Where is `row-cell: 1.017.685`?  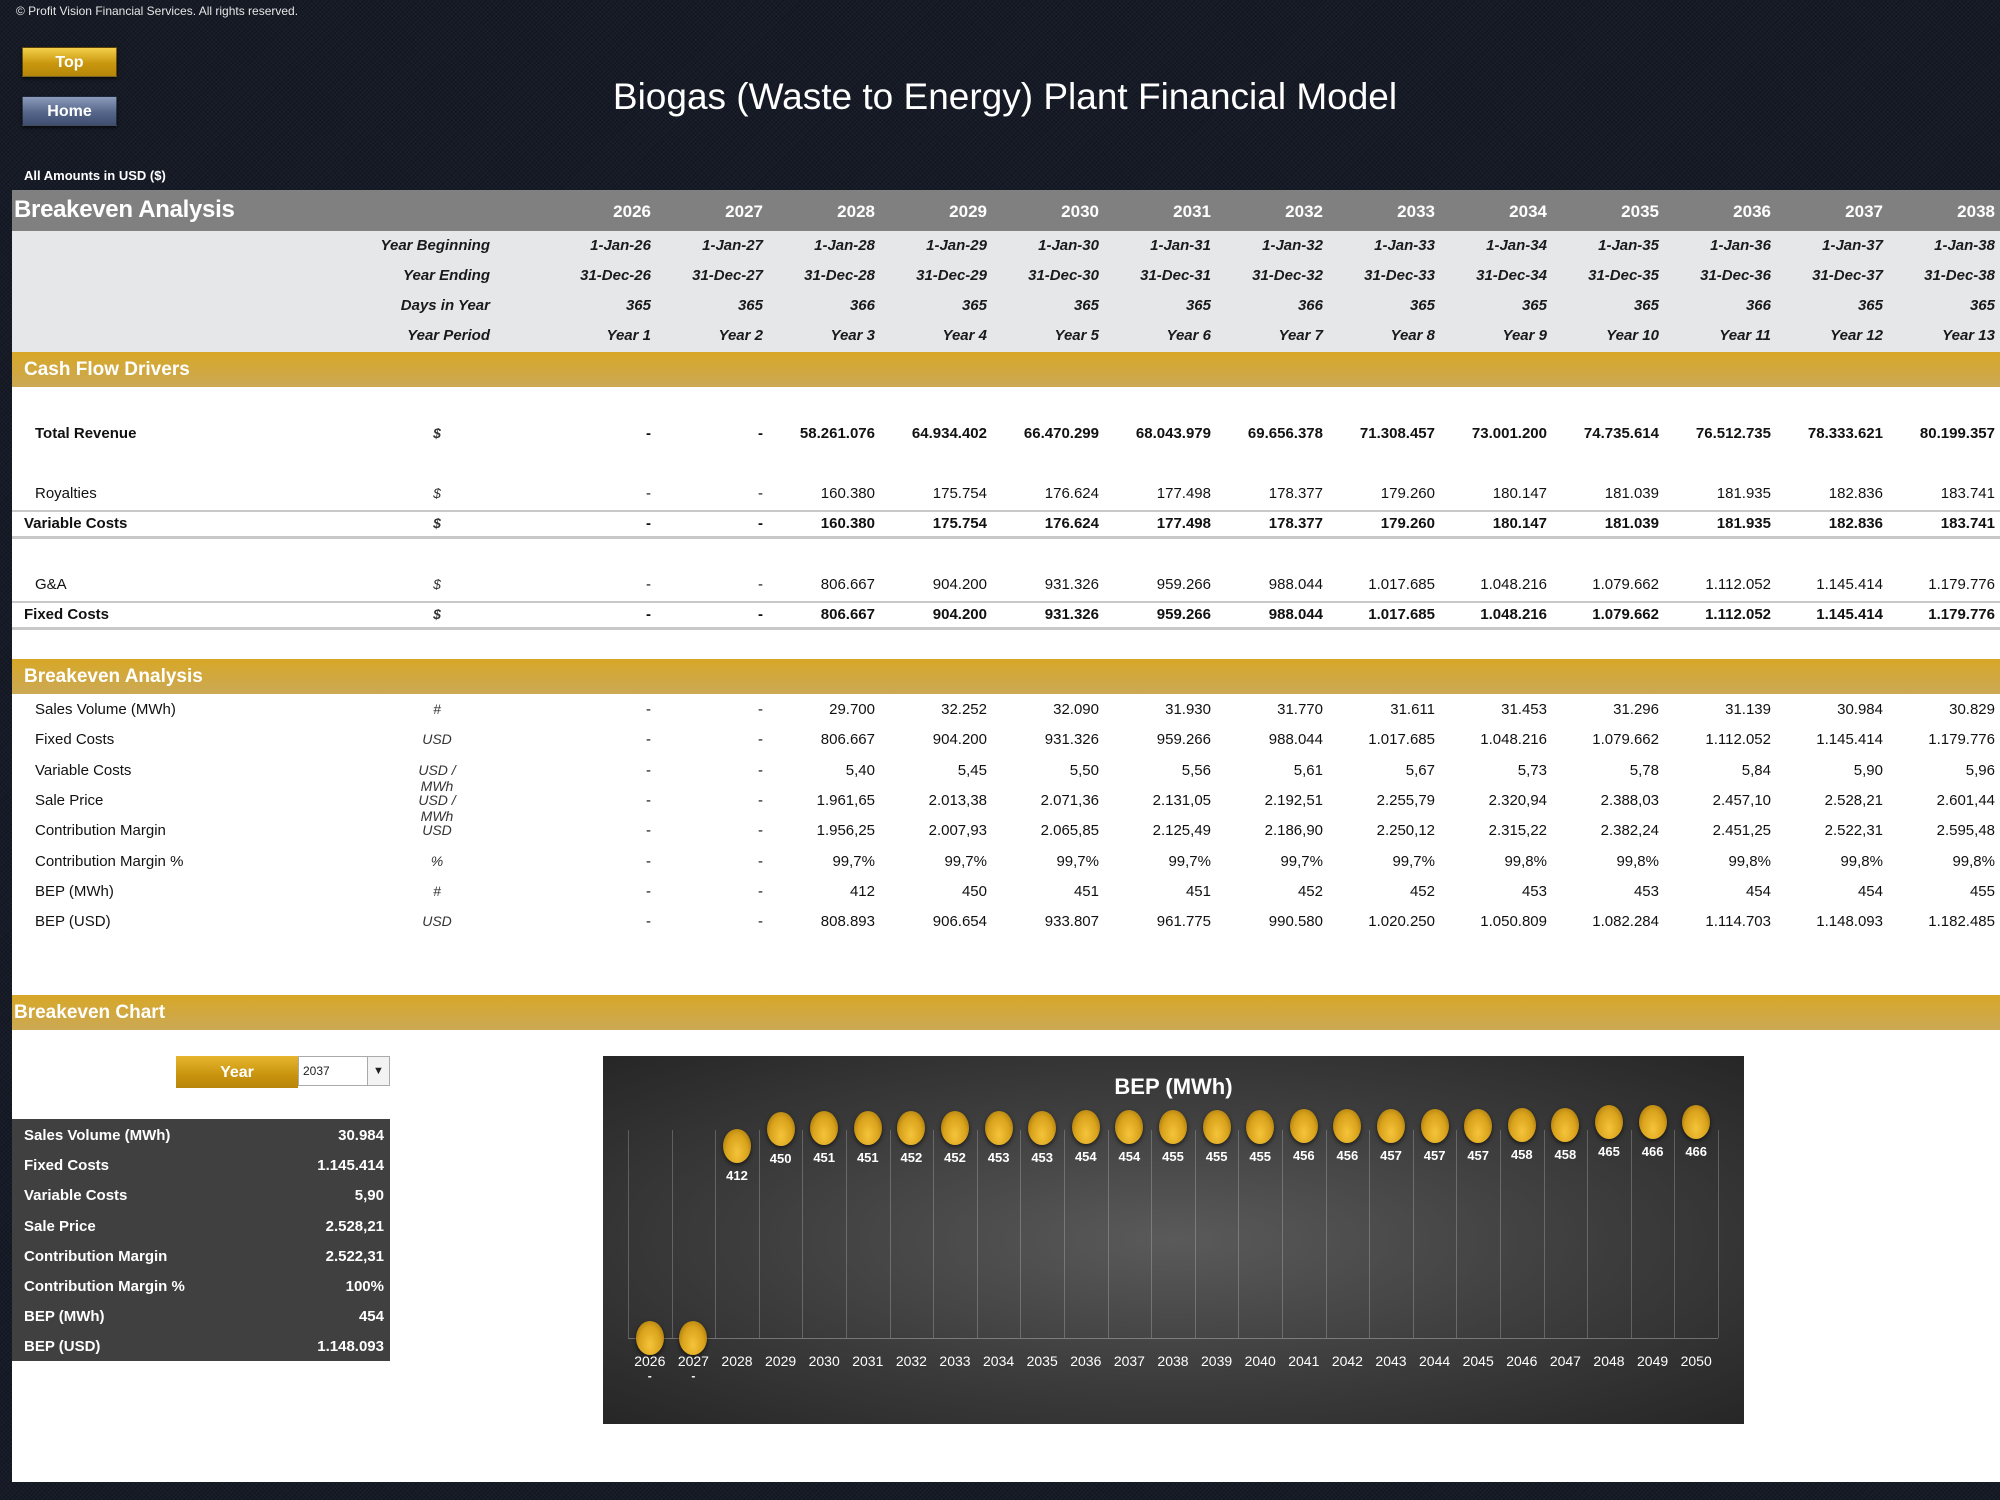
row-cell: 1.017.685 is located at coordinates (1401, 614).